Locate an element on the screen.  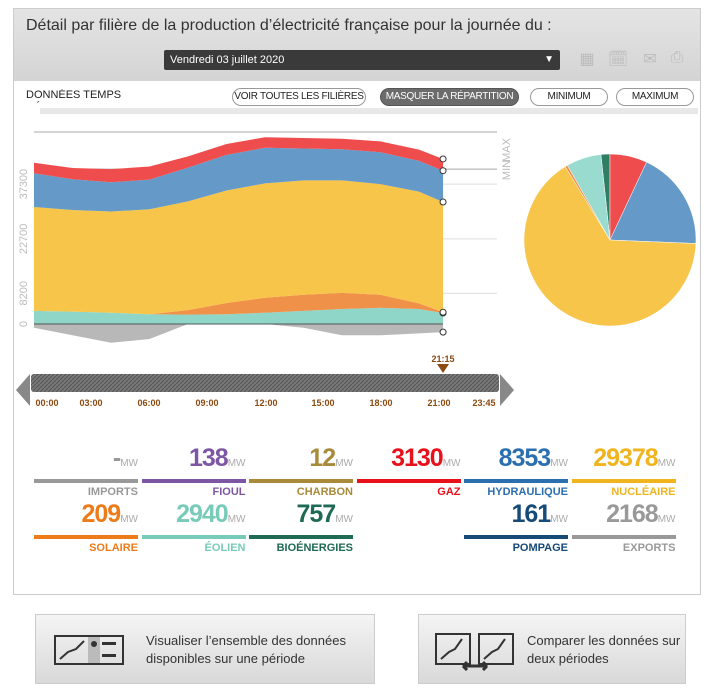
x-tick: 09:00 is located at coordinates (206, 403).